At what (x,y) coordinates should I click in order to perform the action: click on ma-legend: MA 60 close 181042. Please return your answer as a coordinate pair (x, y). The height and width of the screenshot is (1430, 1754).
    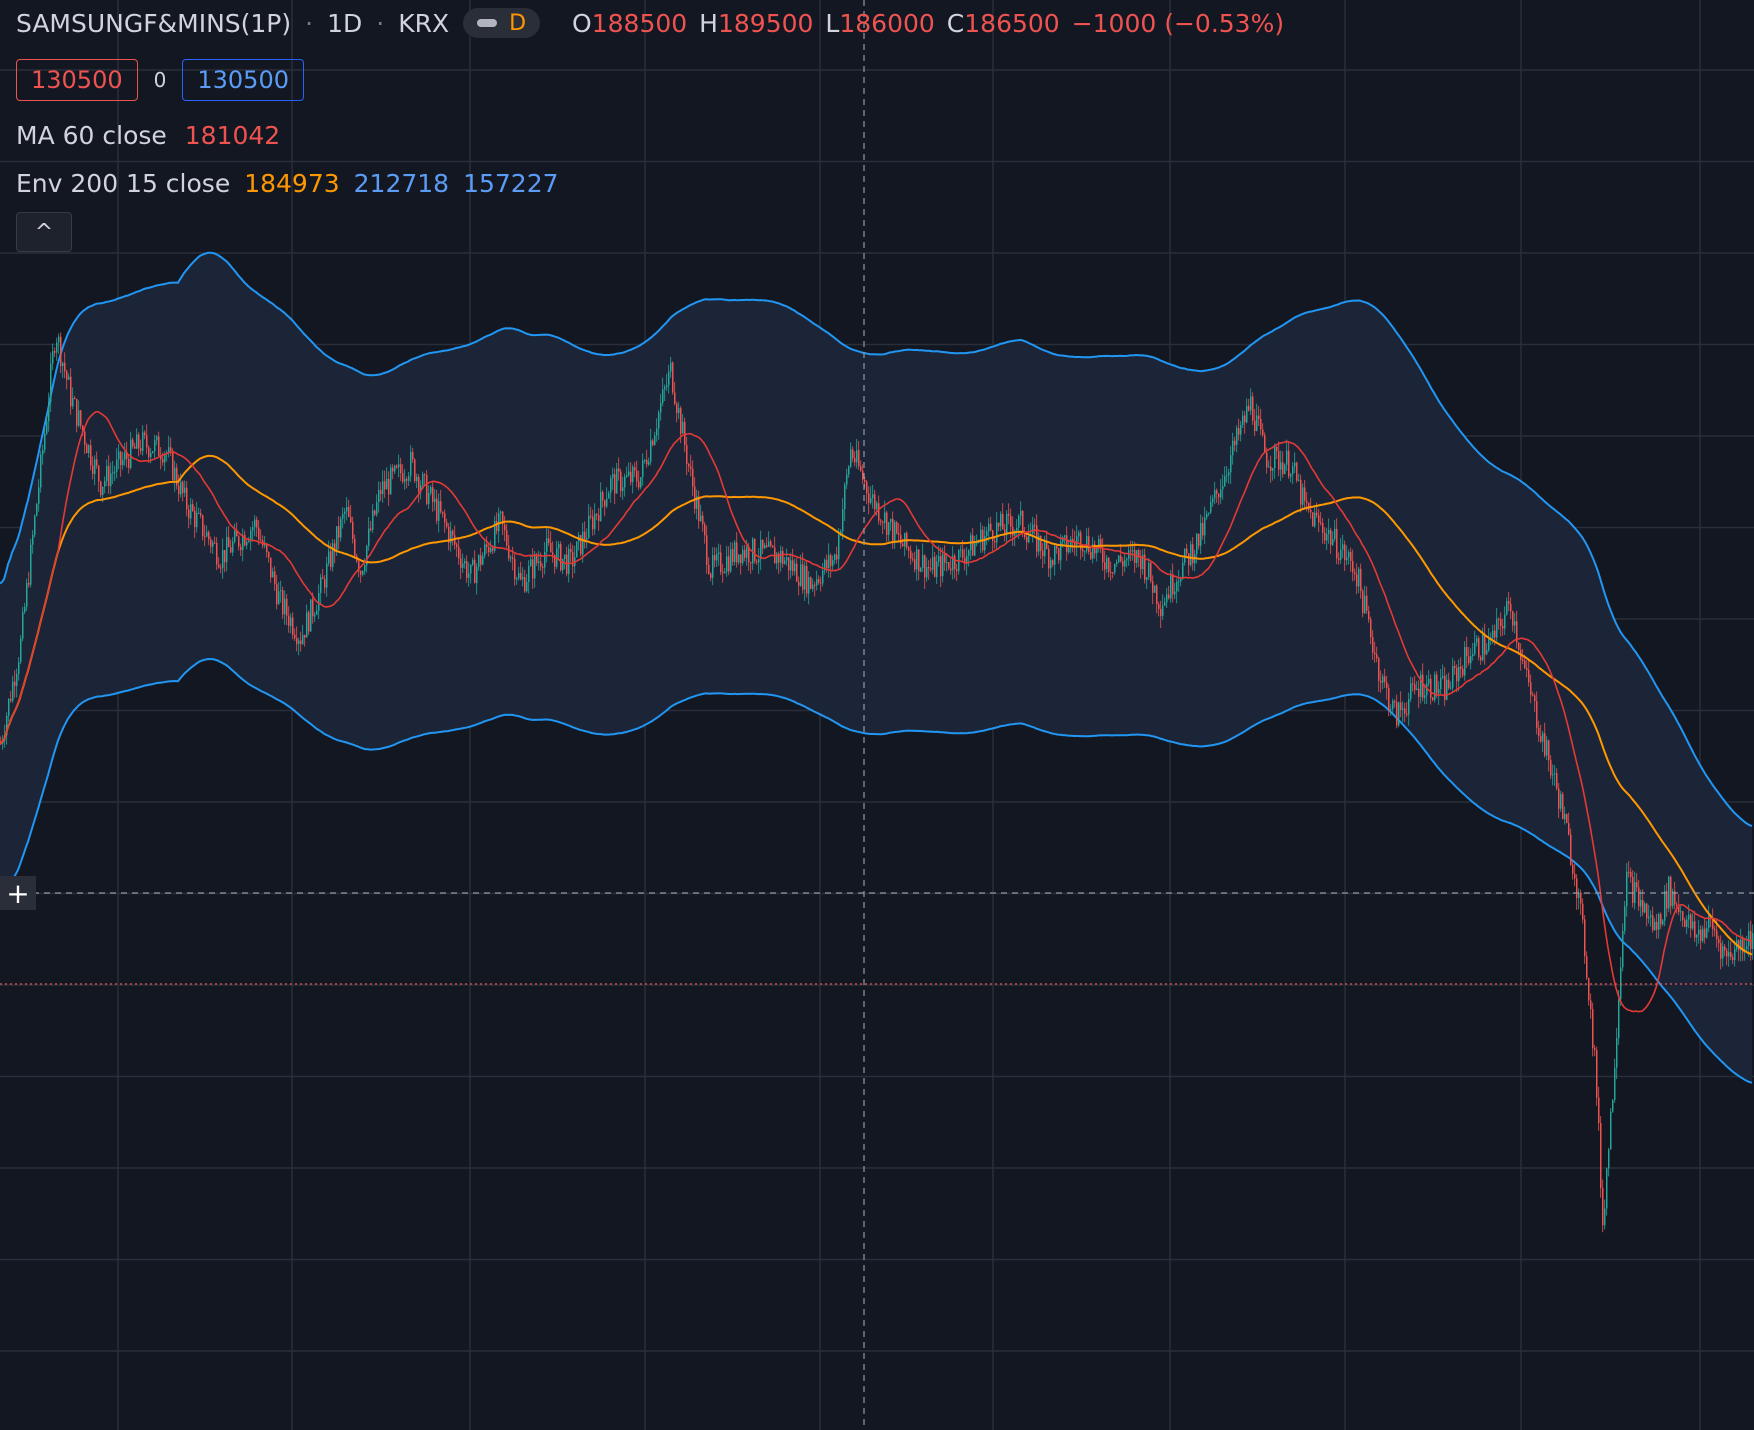
    Looking at the image, I should click on (148, 135).